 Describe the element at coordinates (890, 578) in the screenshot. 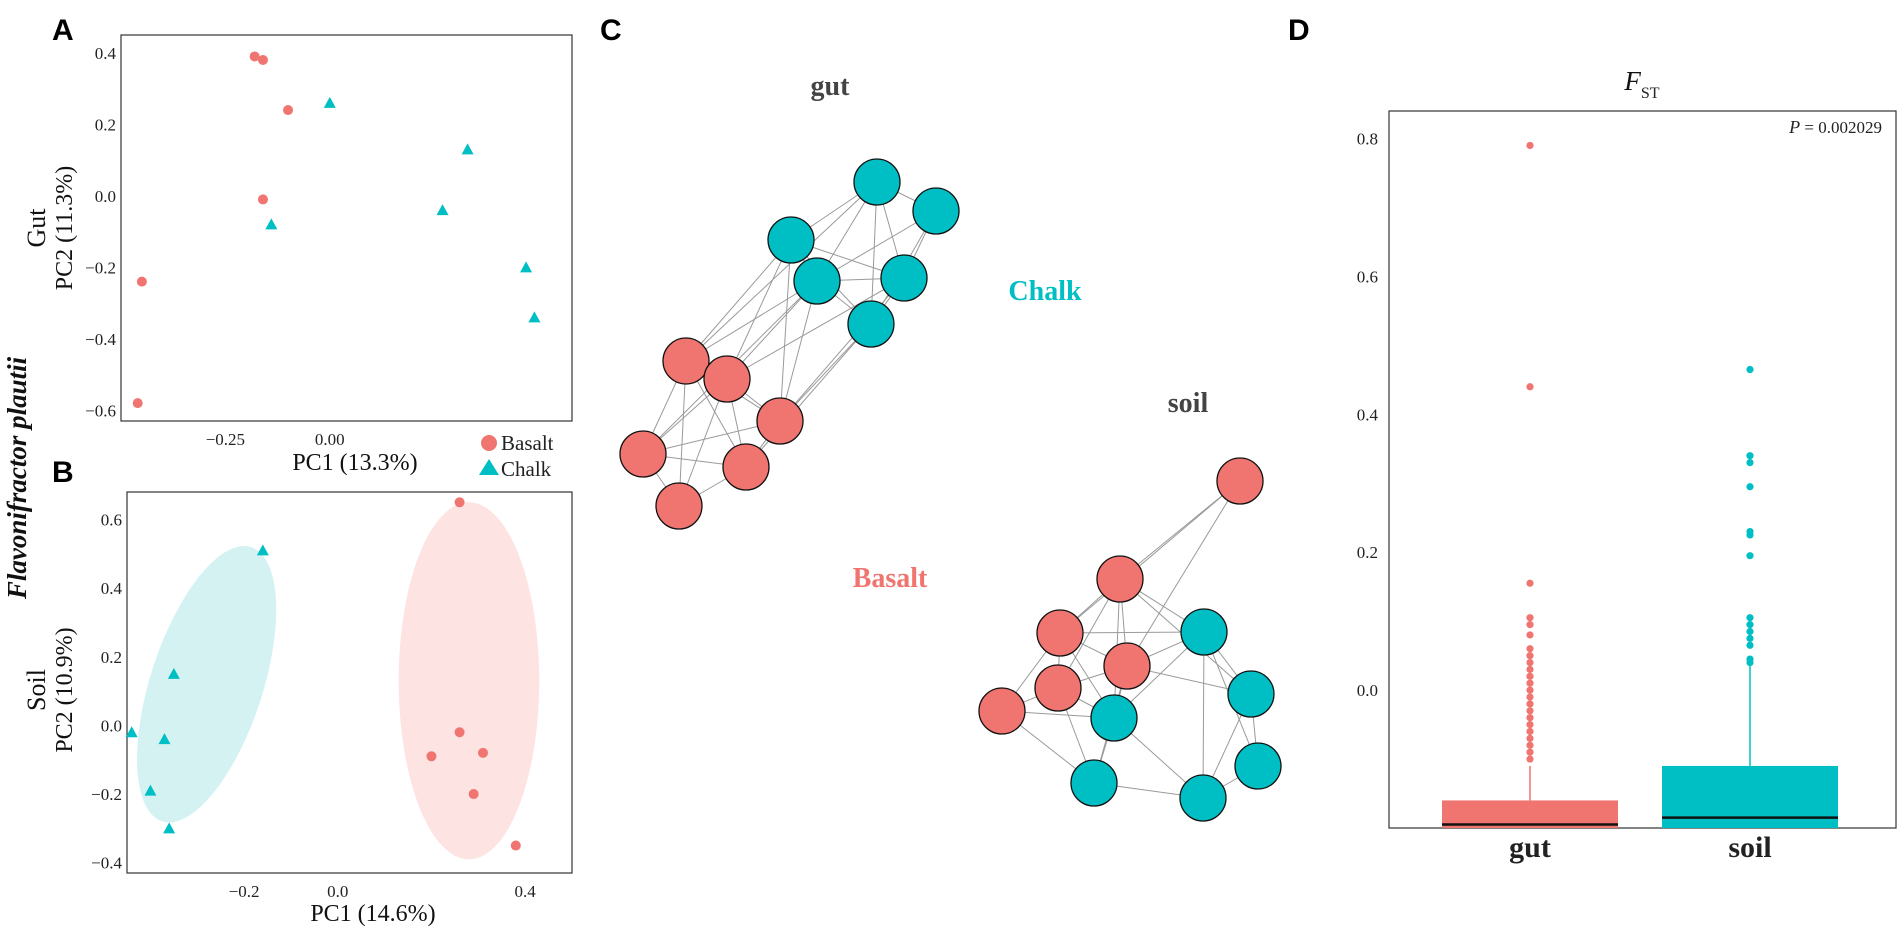

I see `network-basalt-label: Basalt` at that location.